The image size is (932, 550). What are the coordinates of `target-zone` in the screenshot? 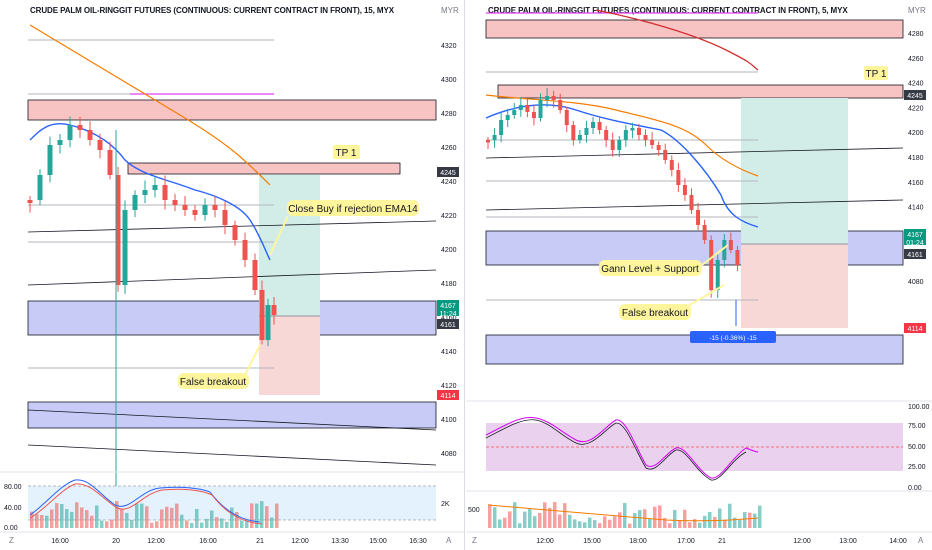 It's located at (289, 245).